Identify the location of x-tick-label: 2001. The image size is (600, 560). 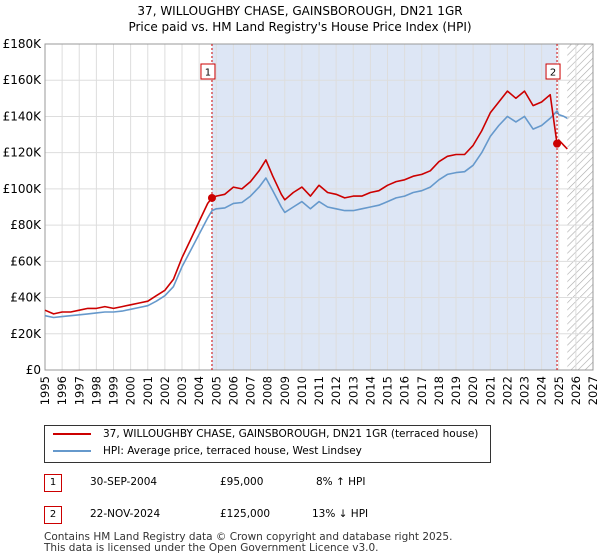
(148, 390).